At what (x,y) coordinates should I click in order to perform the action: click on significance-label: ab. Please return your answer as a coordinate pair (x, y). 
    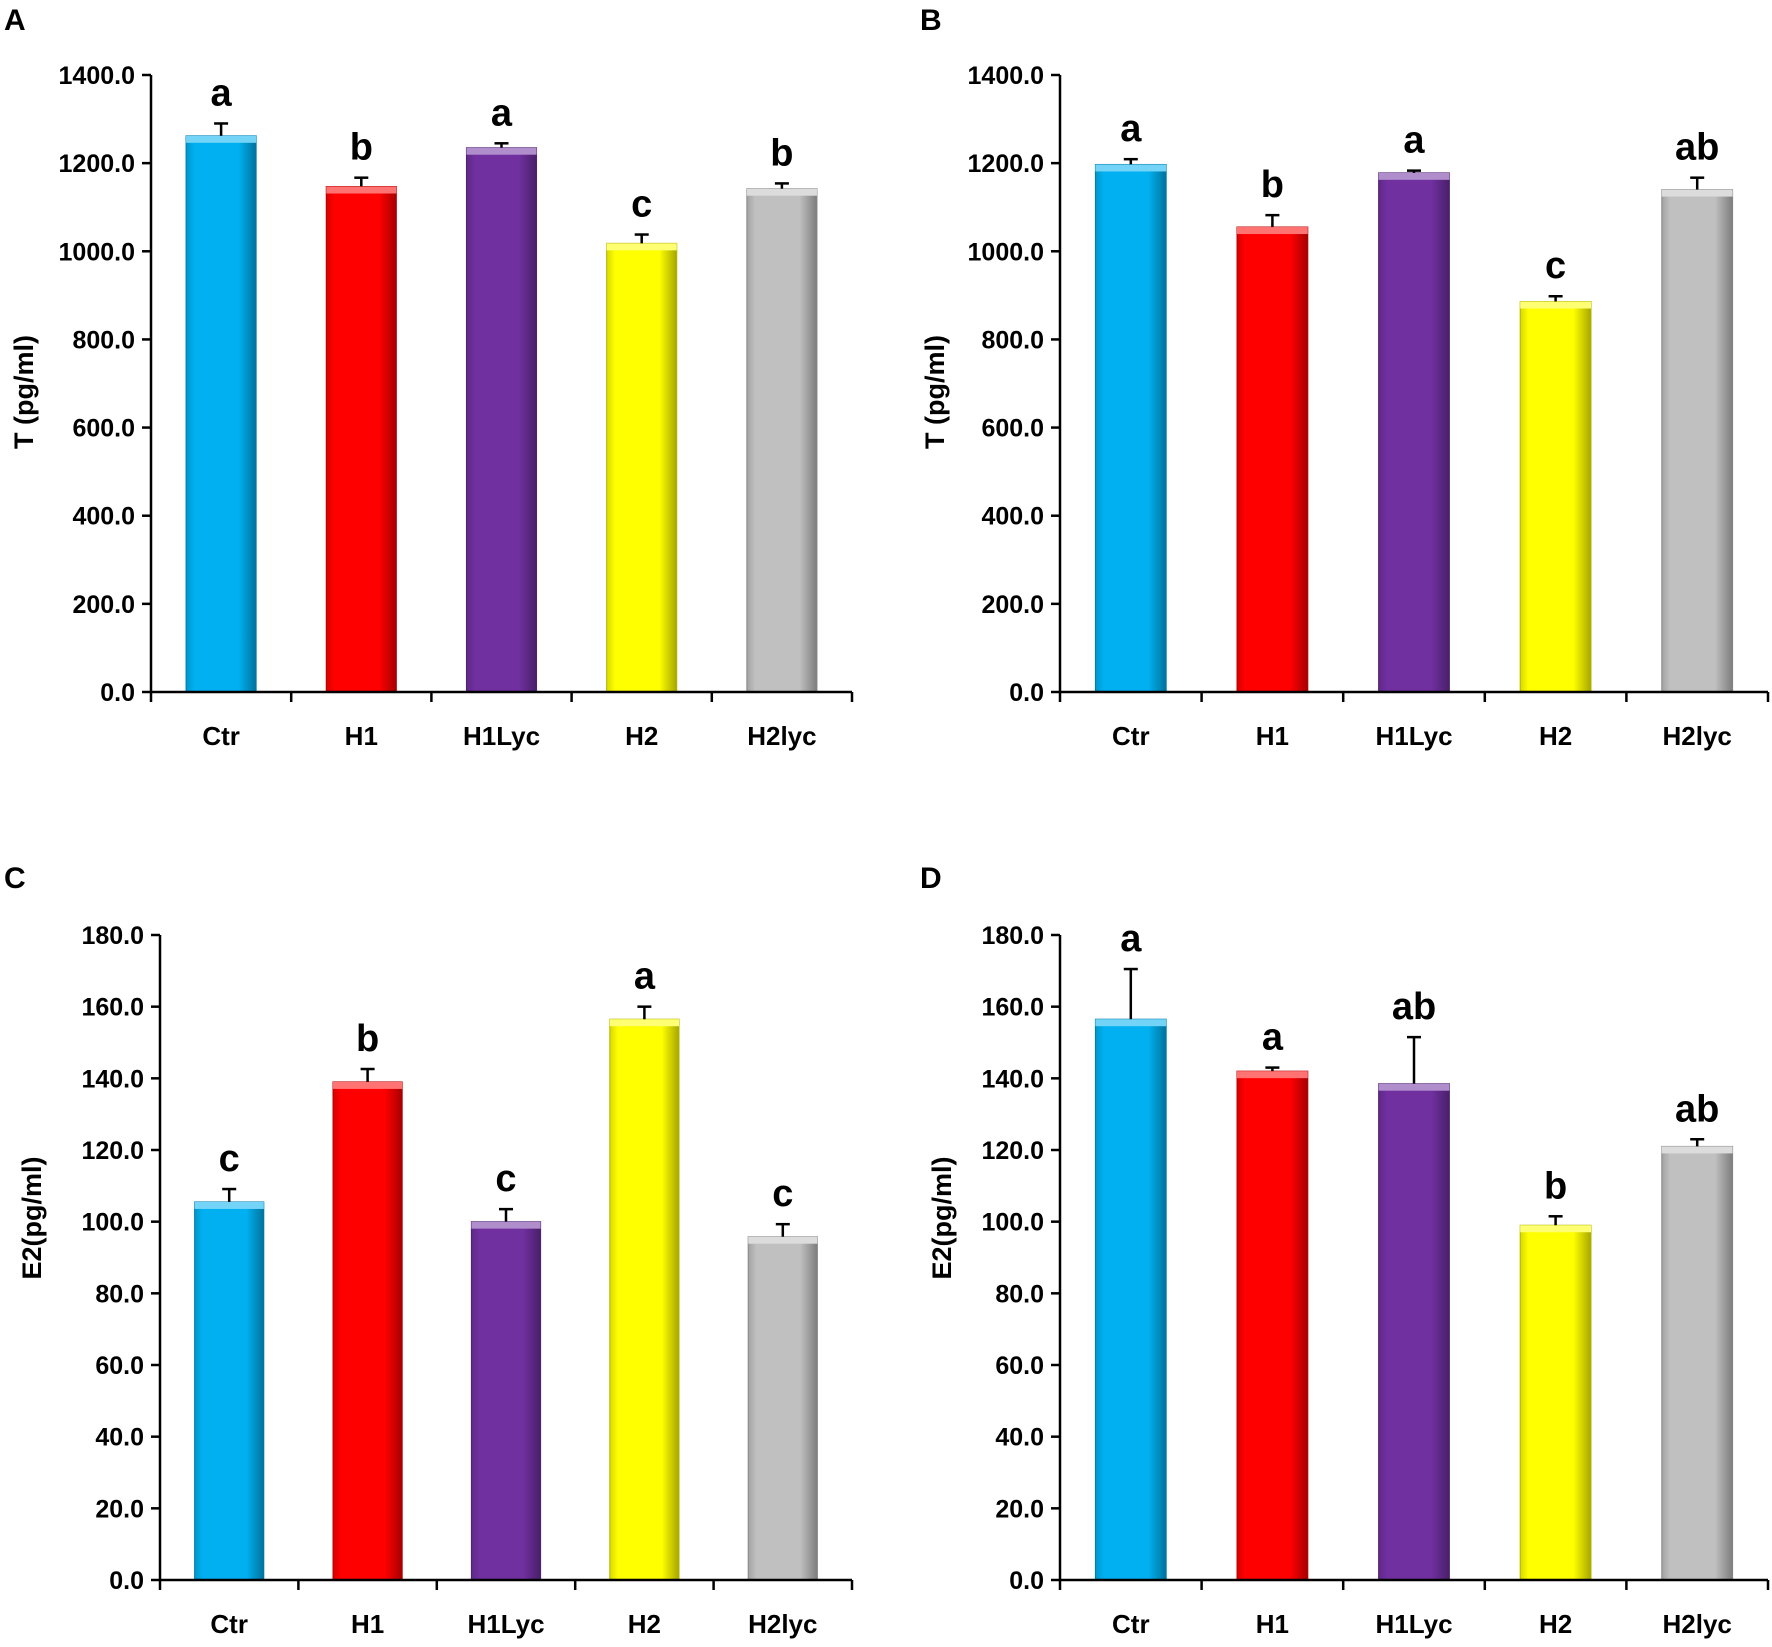
    Looking at the image, I should click on (1414, 1007).